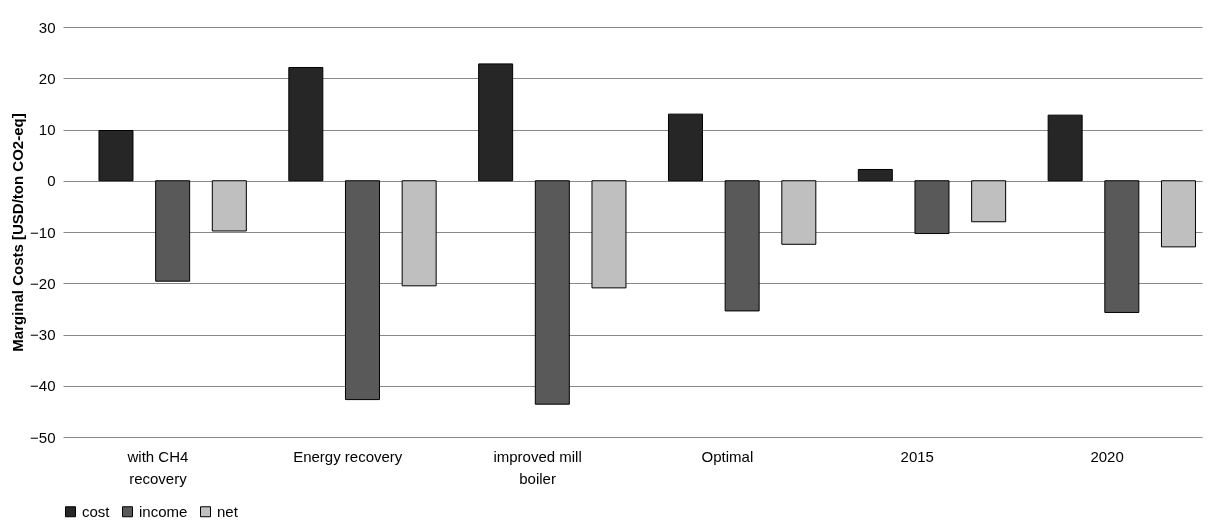 This screenshot has height=525, width=1227. What do you see at coordinates (18, 232) in the screenshot?
I see `y-axis-title: Marginal Costs [USD/ton CO2-eq]` at bounding box center [18, 232].